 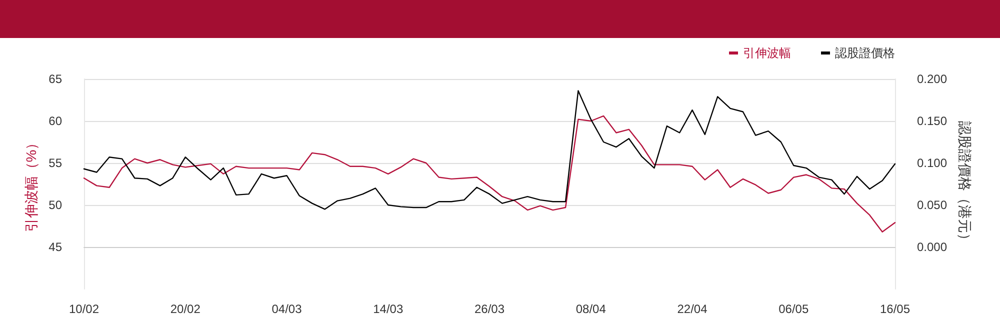 What do you see at coordinates (692, 309) in the screenshot?
I see `x-tick-label: 22/04` at bounding box center [692, 309].